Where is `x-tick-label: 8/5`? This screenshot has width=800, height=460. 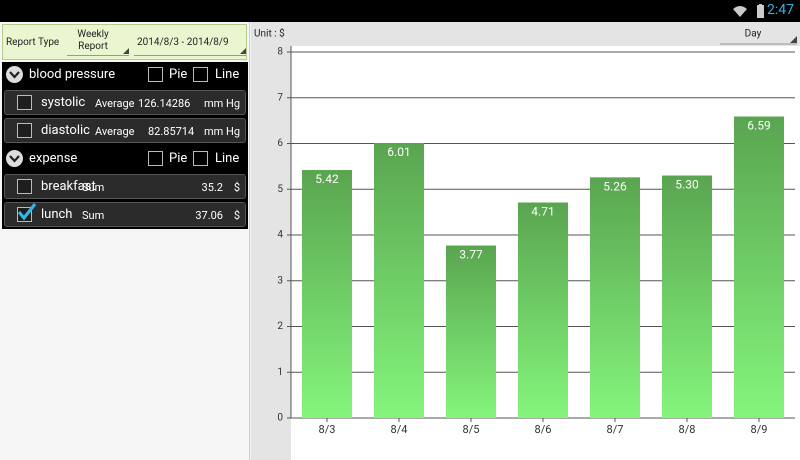
x-tick-label: 8/5 is located at coordinates (471, 429).